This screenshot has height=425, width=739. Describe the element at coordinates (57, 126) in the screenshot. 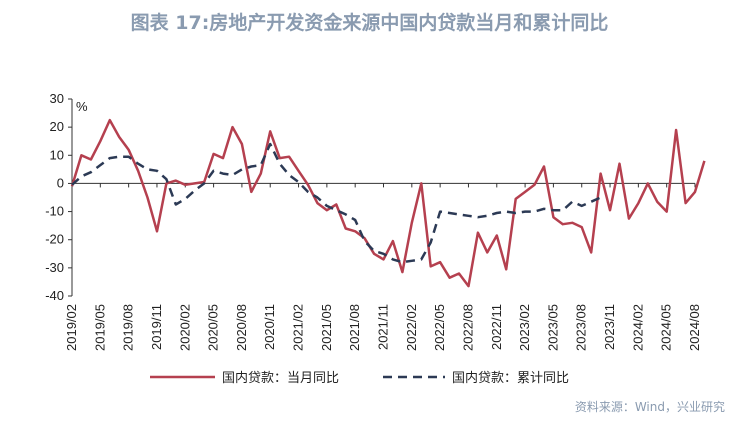

I see `y-tick-label: 20` at that location.